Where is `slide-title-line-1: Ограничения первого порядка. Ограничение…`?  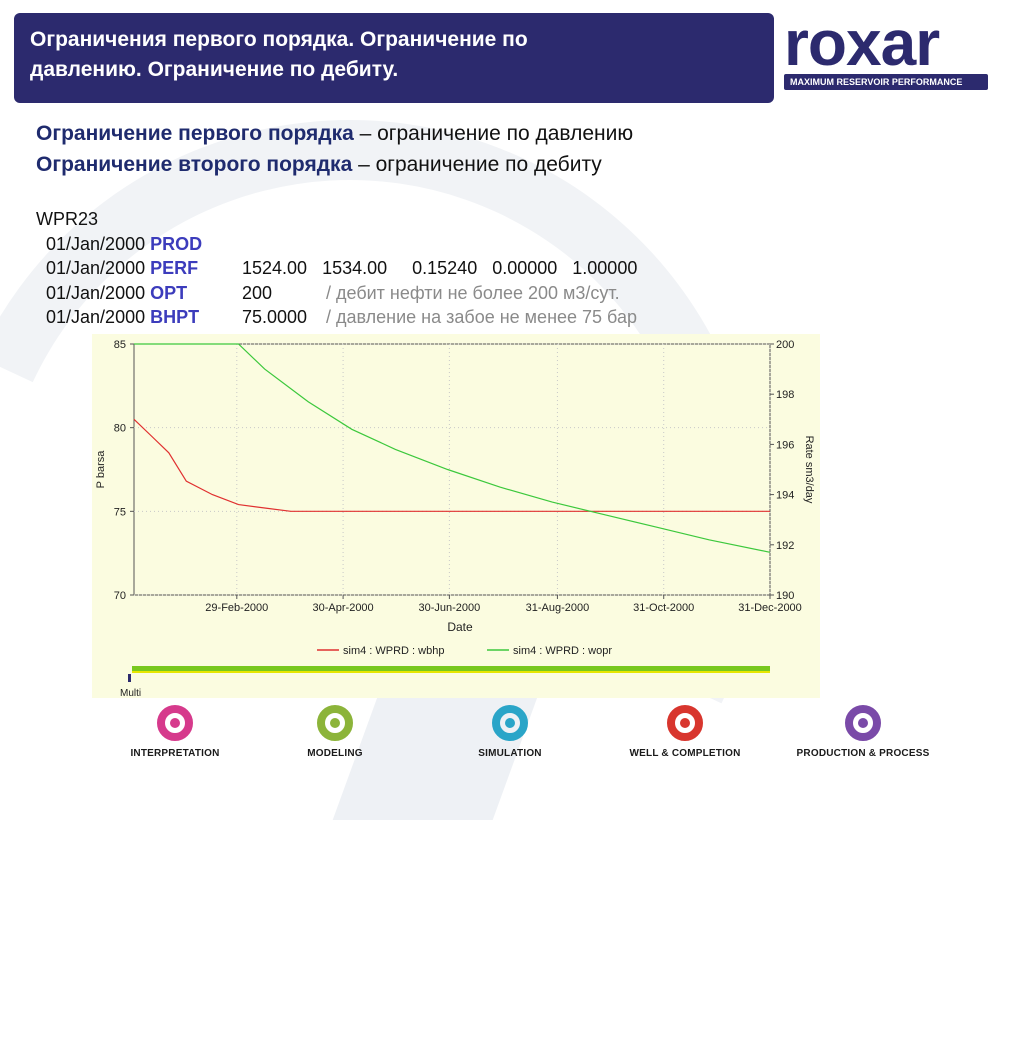
slide-title-line-1: Ограничения первого порядка. Ограничение… is located at coordinates (279, 39).